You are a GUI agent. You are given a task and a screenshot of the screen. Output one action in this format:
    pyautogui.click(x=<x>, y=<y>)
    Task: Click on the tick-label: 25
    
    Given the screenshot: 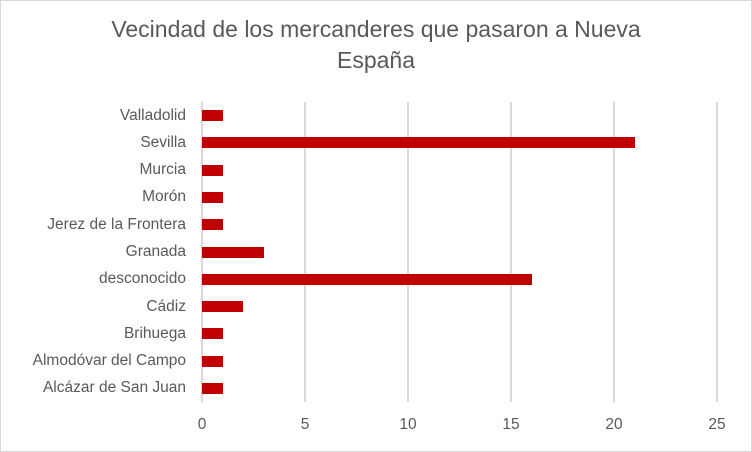 What is the action you would take?
    pyautogui.click(x=717, y=424)
    